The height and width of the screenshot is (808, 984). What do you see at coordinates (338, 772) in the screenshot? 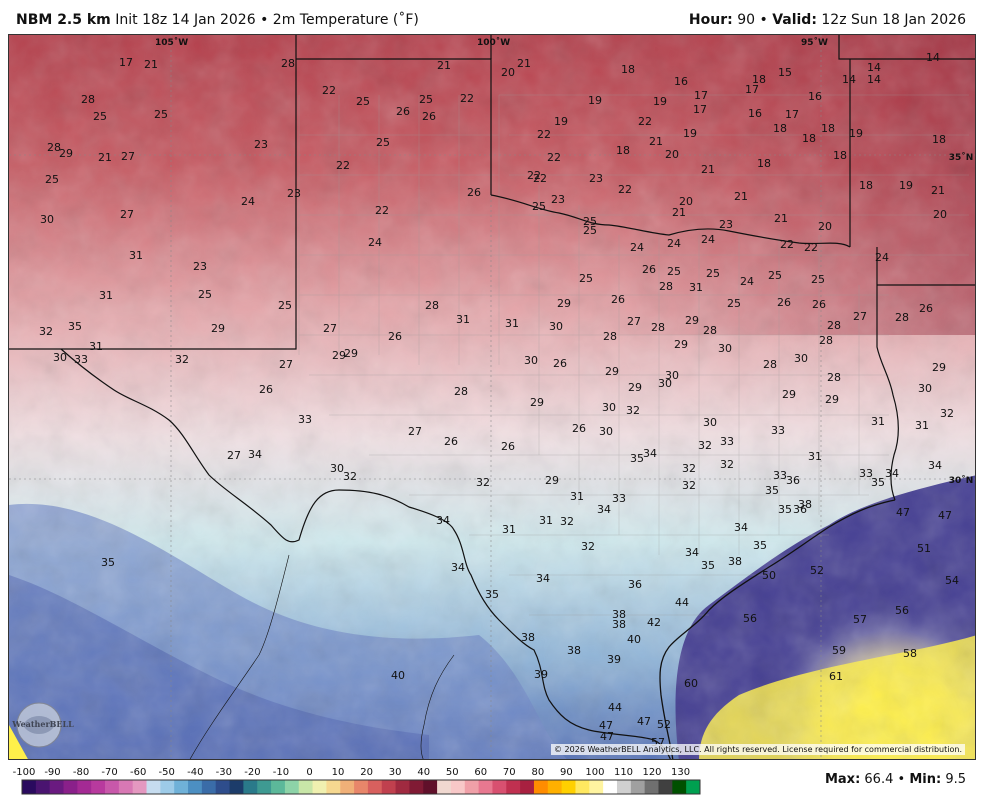
I see `color-scale-tick: 10` at bounding box center [338, 772].